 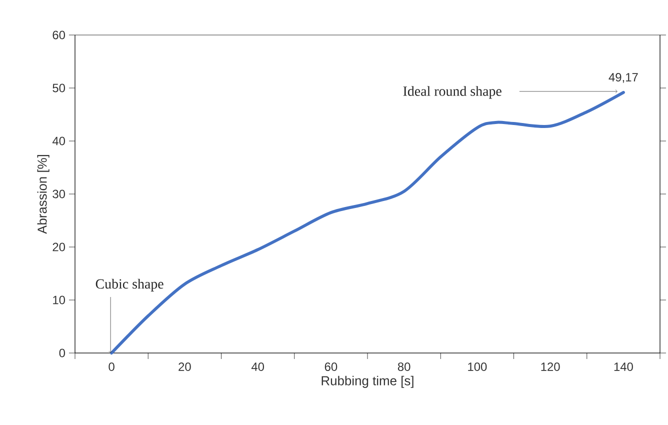 What do you see at coordinates (331, 366) in the screenshot?
I see `x-tick-label: 60` at bounding box center [331, 366].